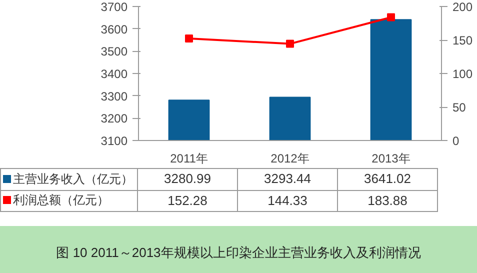  I want to click on data-label: 144.33, so click(288, 201).